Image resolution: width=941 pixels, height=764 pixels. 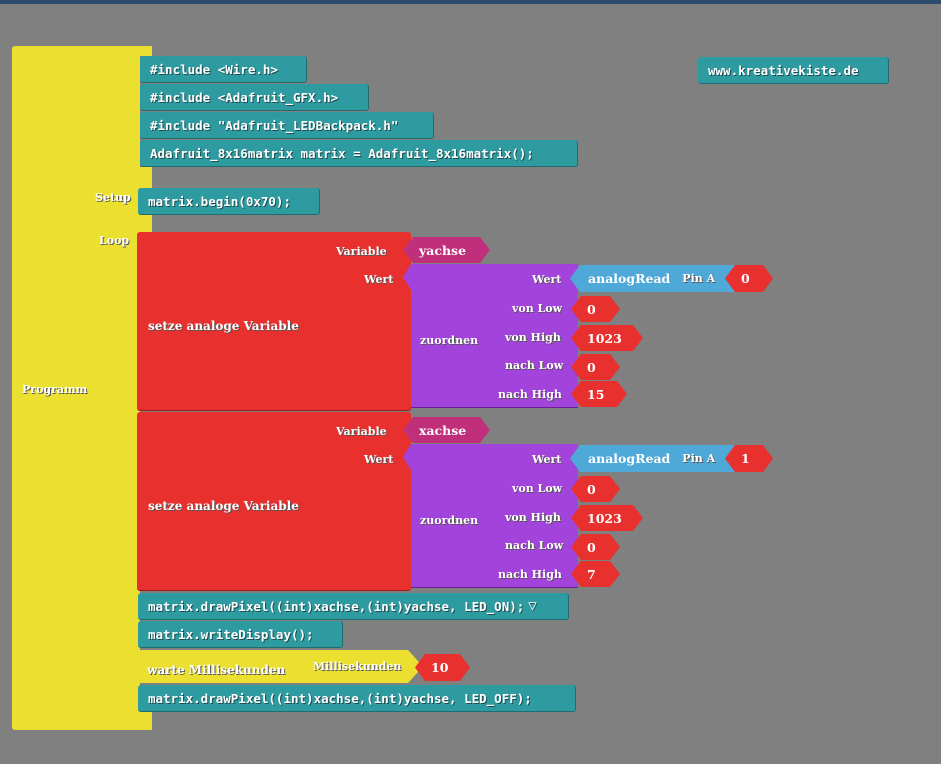 What do you see at coordinates (55, 389) in the screenshot?
I see `program-label: Programm` at bounding box center [55, 389].